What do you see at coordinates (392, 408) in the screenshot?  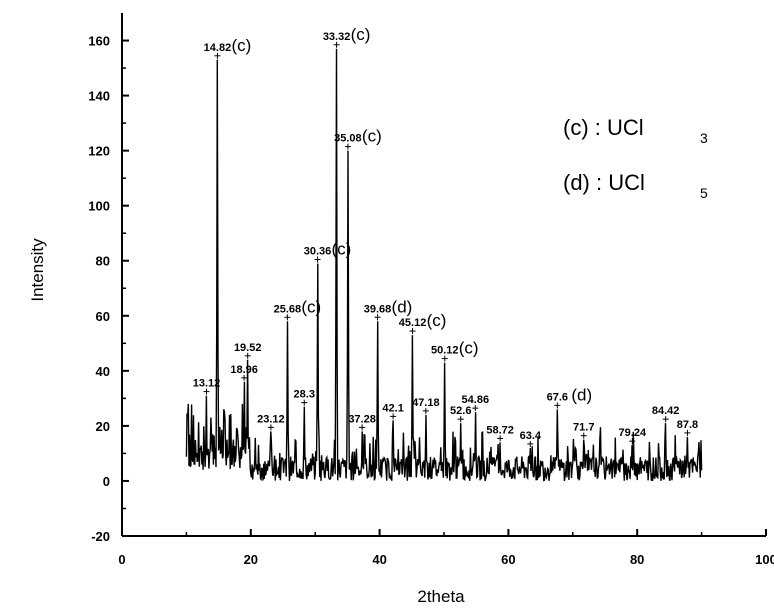 I see `peak-label: 42.1` at bounding box center [392, 408].